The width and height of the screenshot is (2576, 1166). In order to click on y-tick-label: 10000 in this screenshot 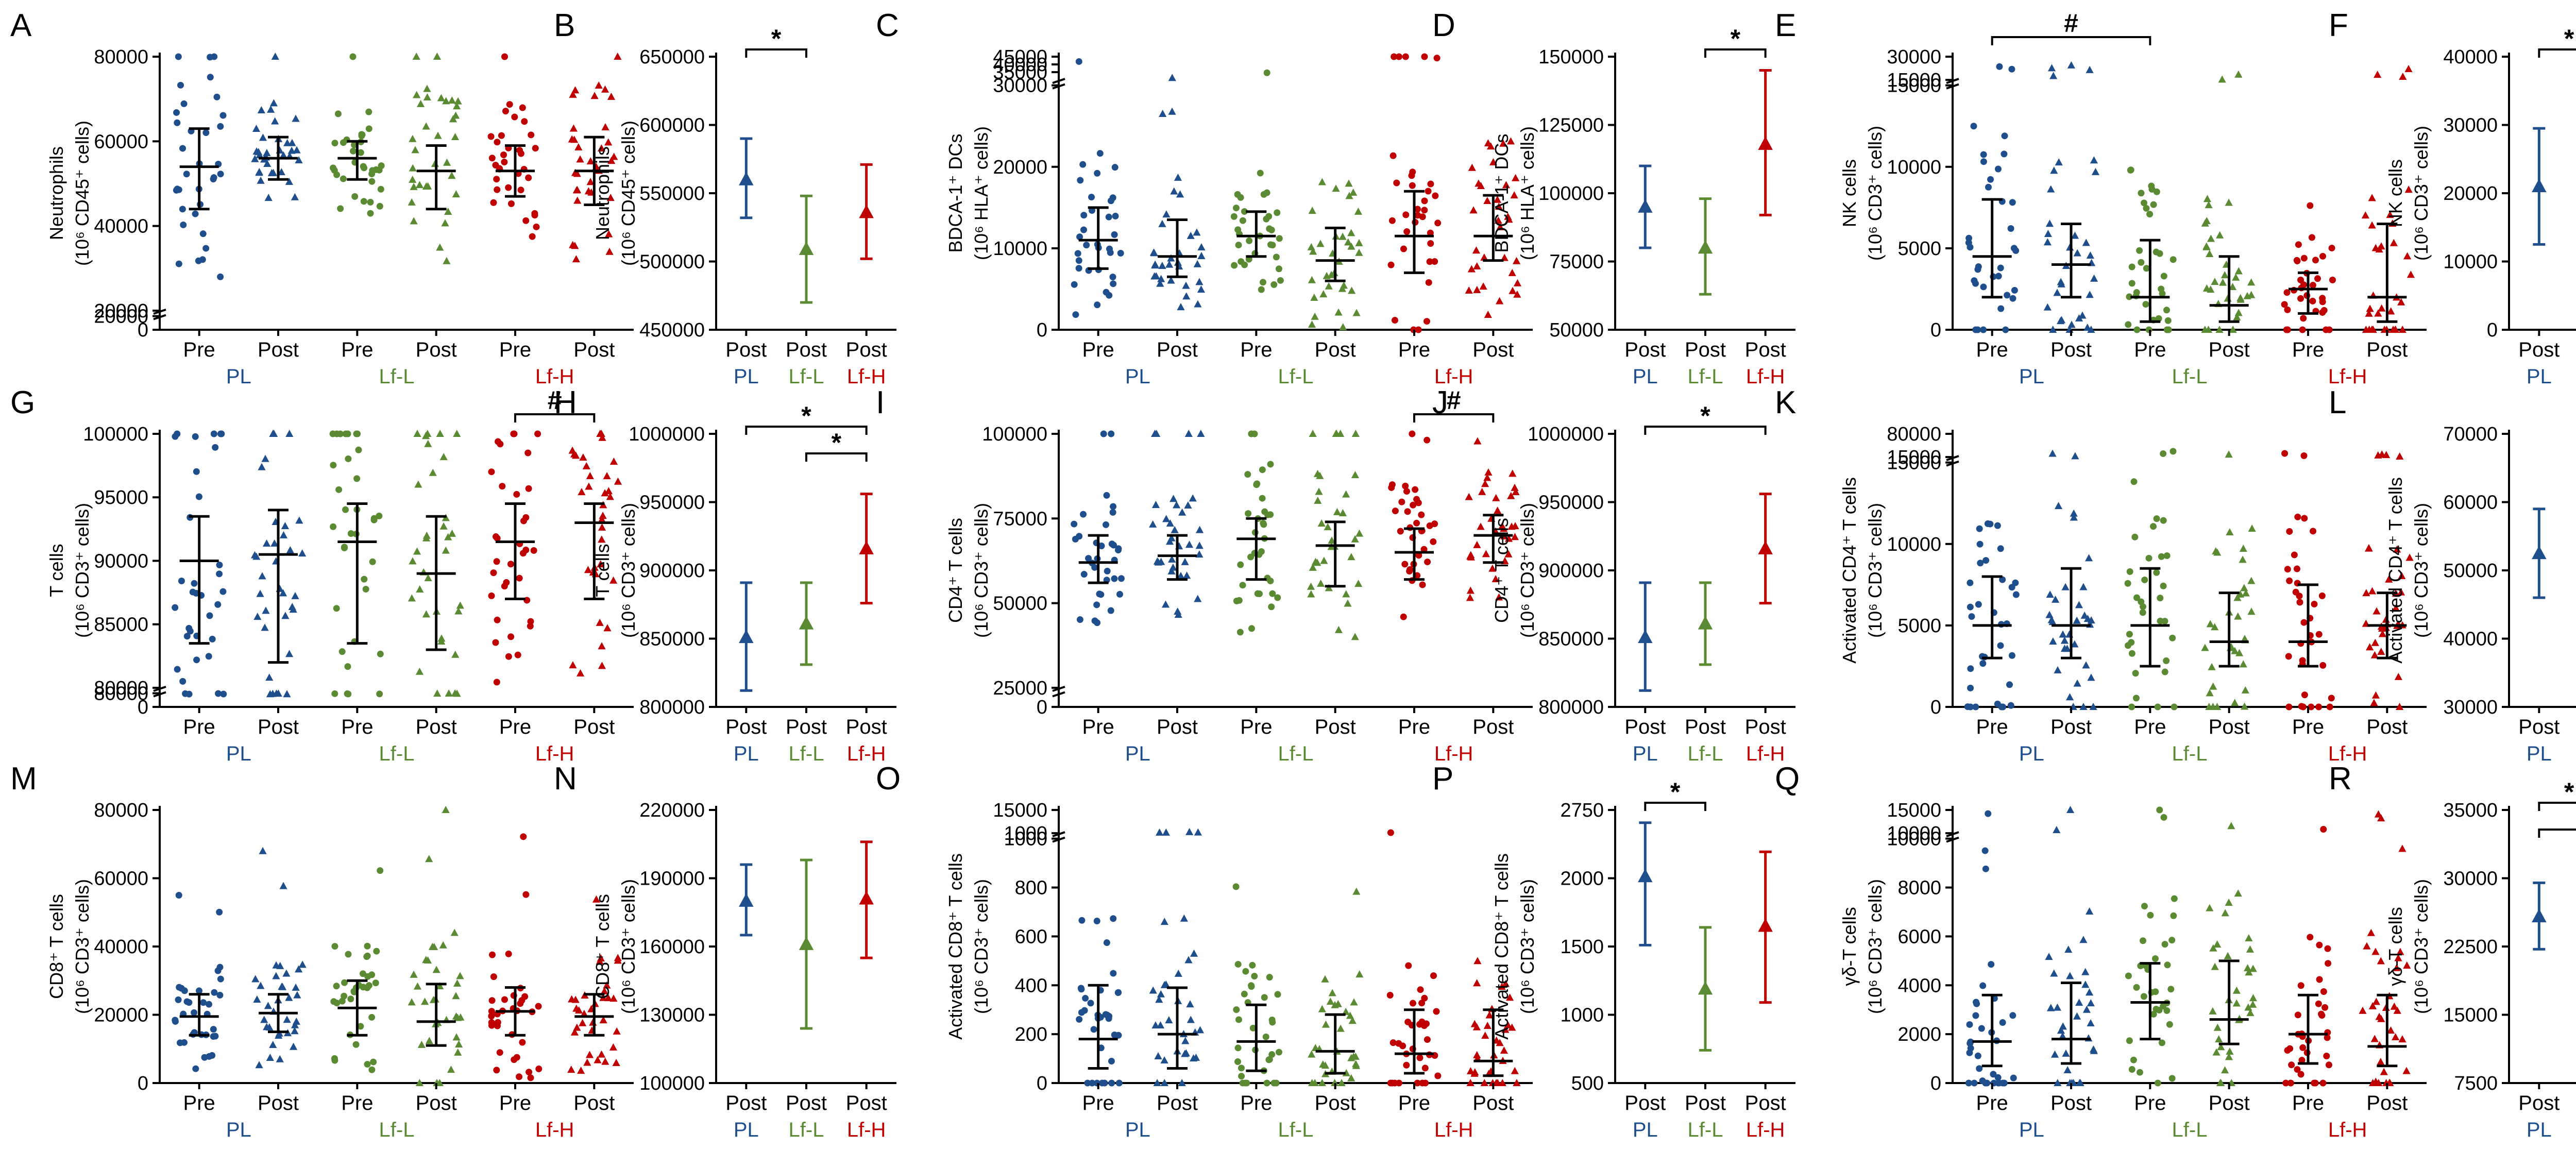, I will do `click(1914, 834)`.